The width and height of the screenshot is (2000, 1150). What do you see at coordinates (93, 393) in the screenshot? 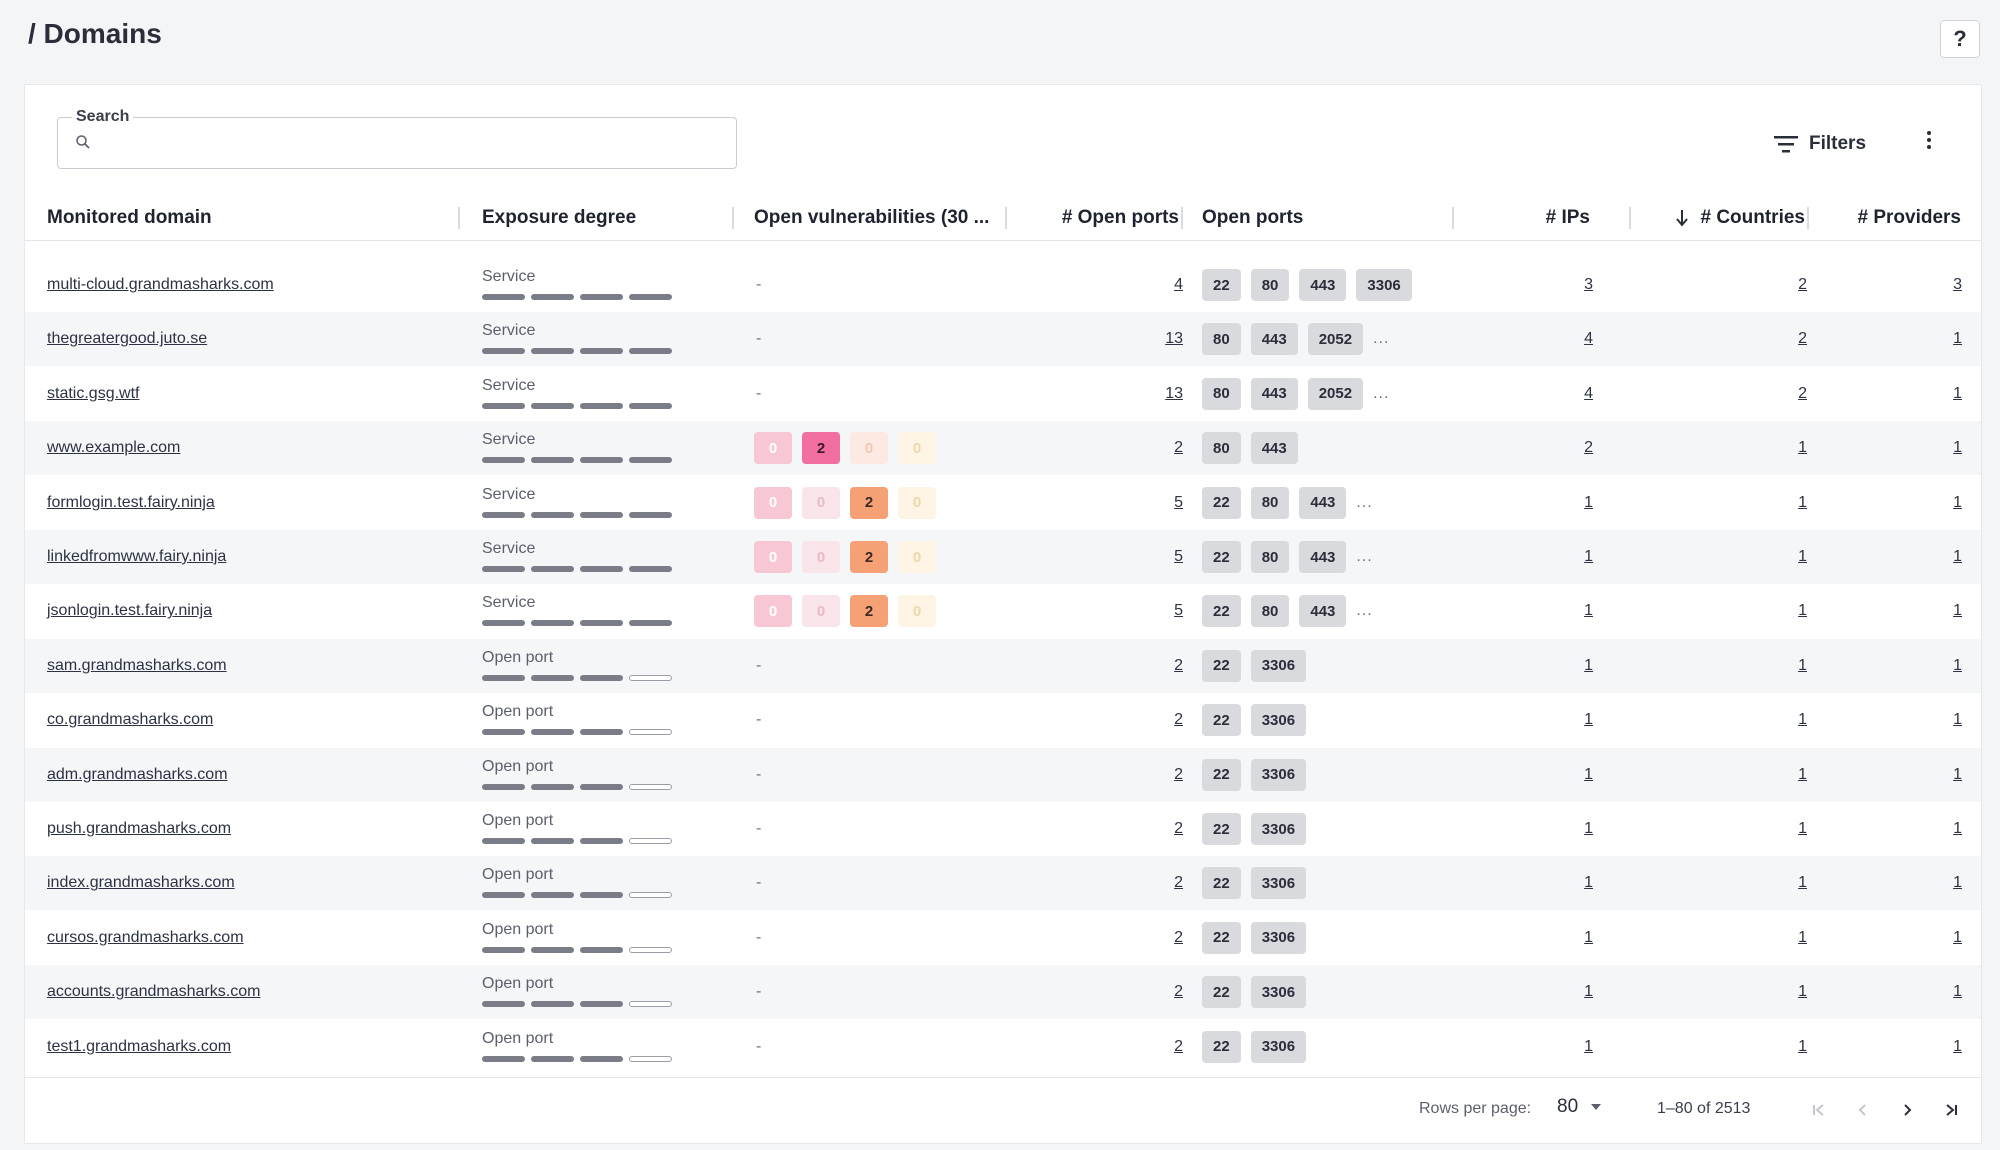
I see `domain-link: static.gsg.wtf` at bounding box center [93, 393].